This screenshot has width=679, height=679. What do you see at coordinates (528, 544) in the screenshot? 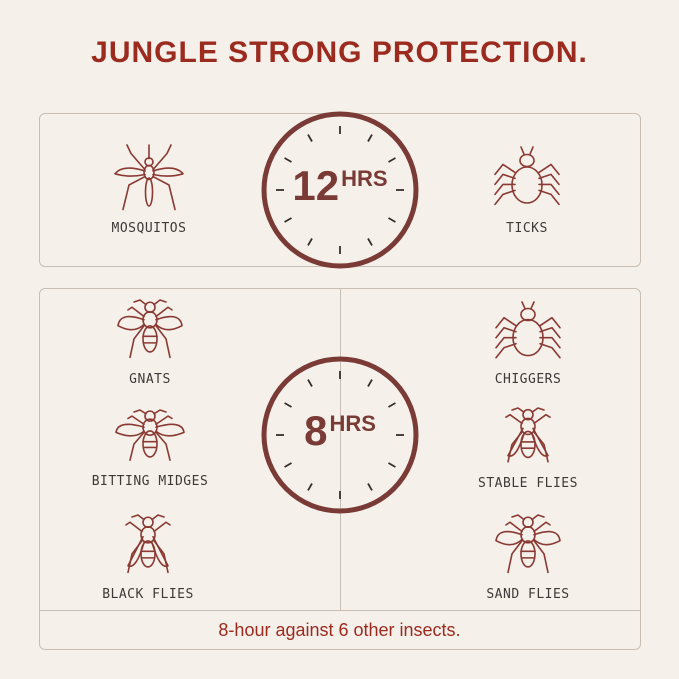
I see `sand-fly-icon` at bounding box center [528, 544].